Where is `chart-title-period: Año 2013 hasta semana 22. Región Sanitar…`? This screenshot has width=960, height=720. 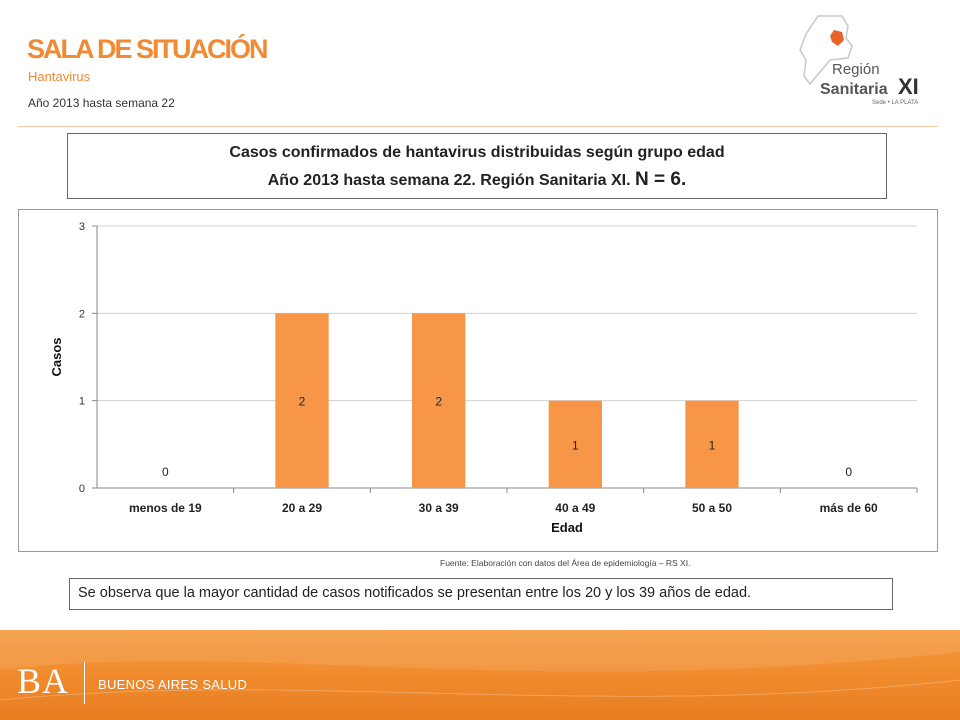
chart-title-period: Año 2013 hasta semana 22. Región Sanitar… is located at coordinates (449, 180).